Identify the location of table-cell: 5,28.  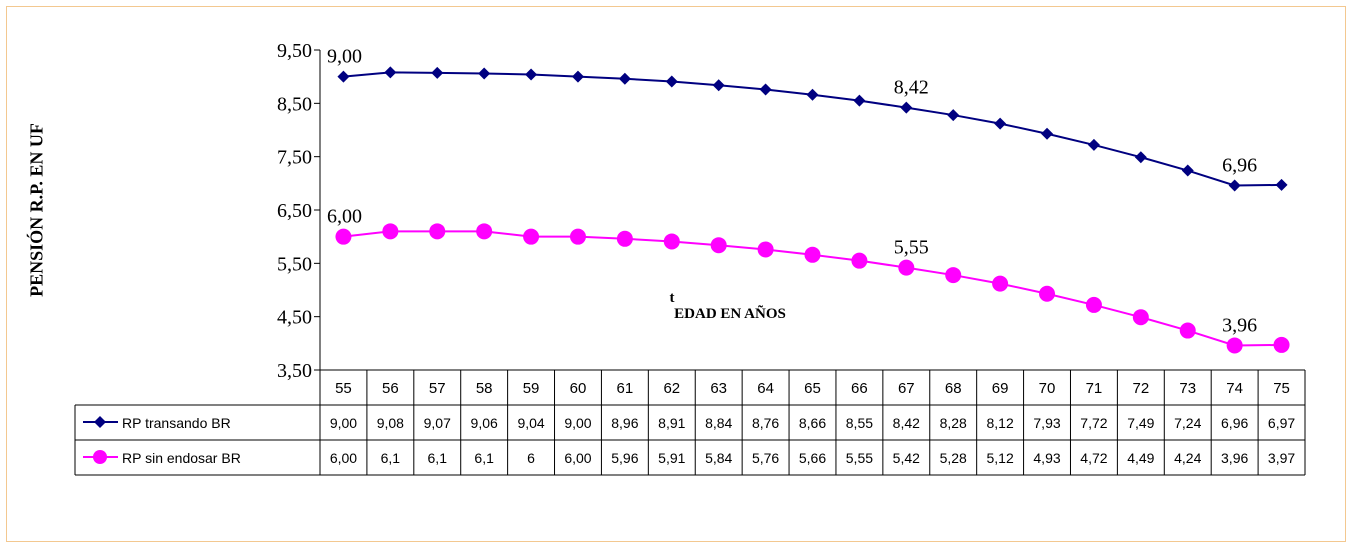
(953, 458).